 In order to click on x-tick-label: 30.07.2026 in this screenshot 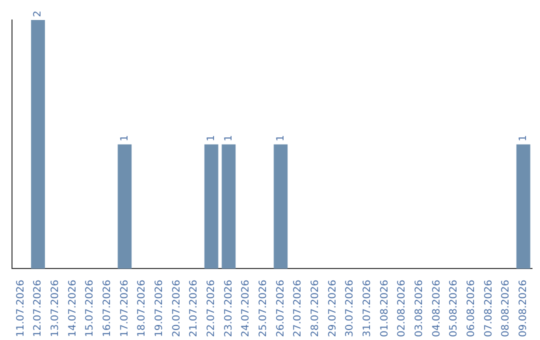, I will do `click(350, 309)`.